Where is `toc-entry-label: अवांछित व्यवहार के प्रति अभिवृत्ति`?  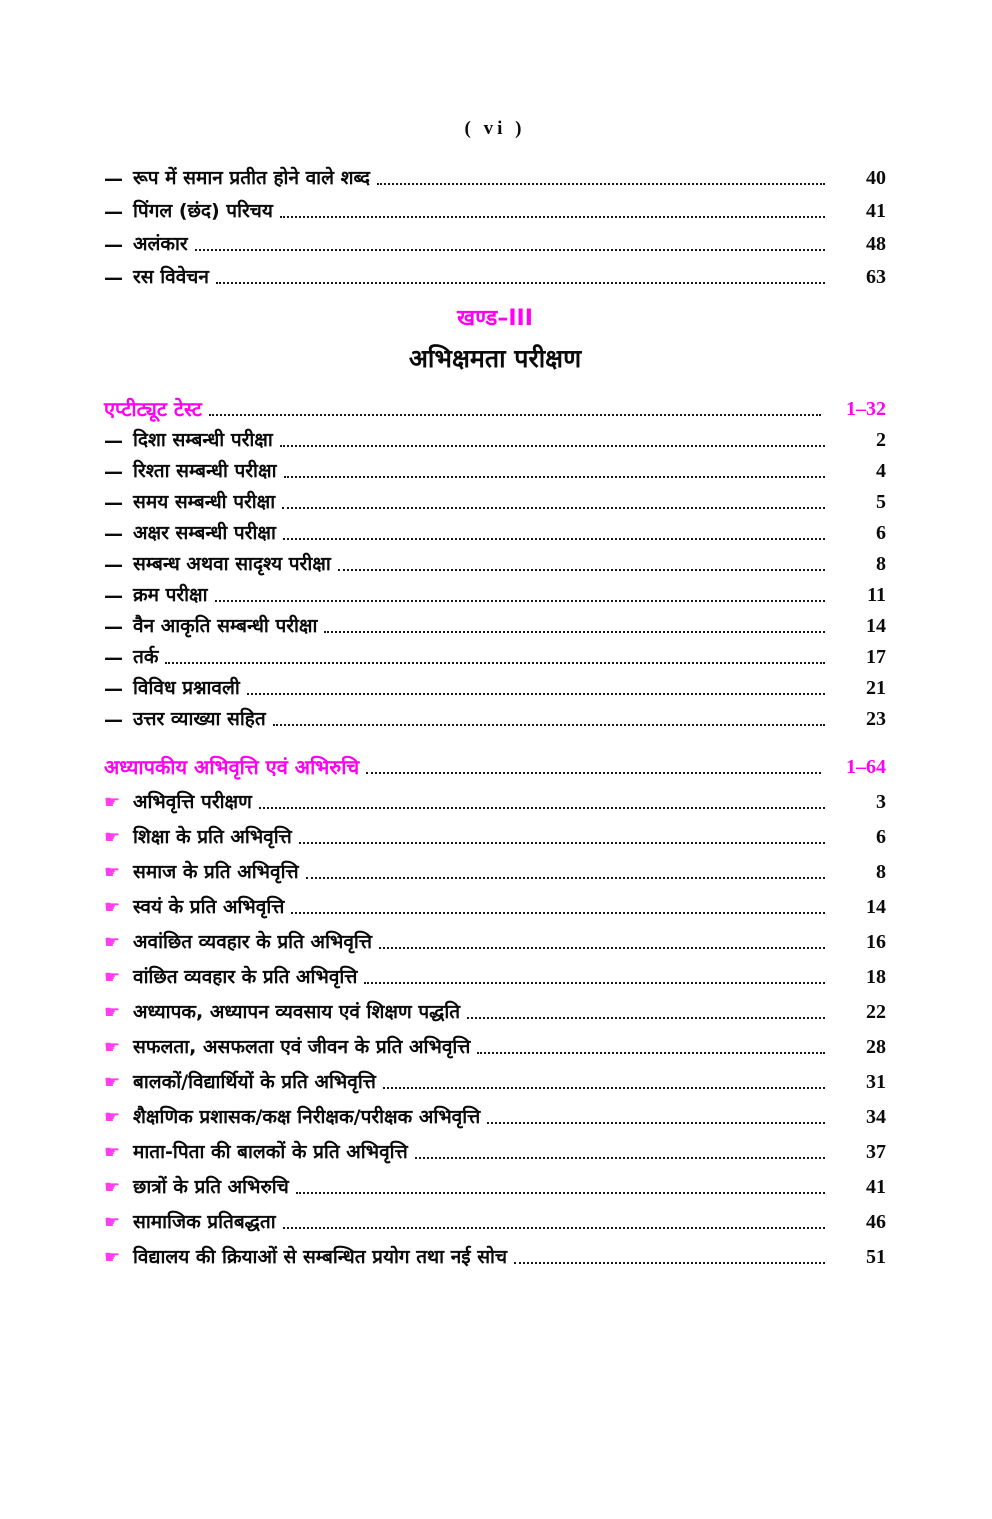 toc-entry-label: अवांछित व्यवहार के प्रति अभिवृत्ति is located at coordinates (252, 942).